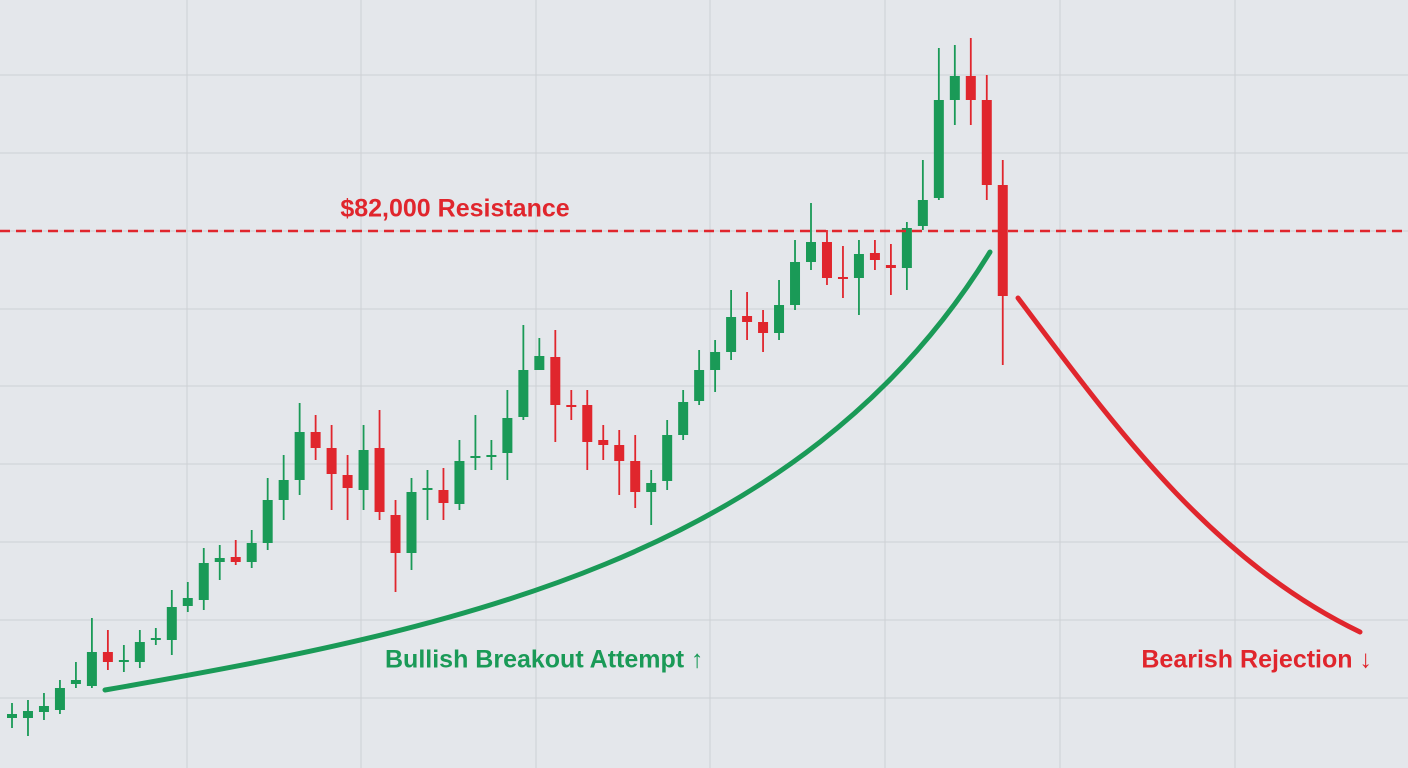  Describe the element at coordinates (544, 660) in the screenshot. I see `bullish-annotation: Bullish Breakout Attempt ↑` at that location.